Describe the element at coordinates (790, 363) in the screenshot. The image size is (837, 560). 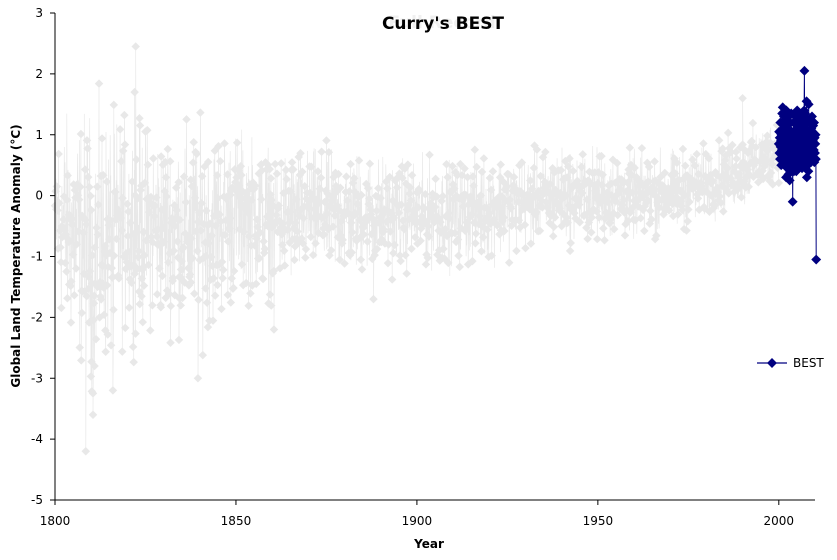
I see `legend: BEST` at that location.